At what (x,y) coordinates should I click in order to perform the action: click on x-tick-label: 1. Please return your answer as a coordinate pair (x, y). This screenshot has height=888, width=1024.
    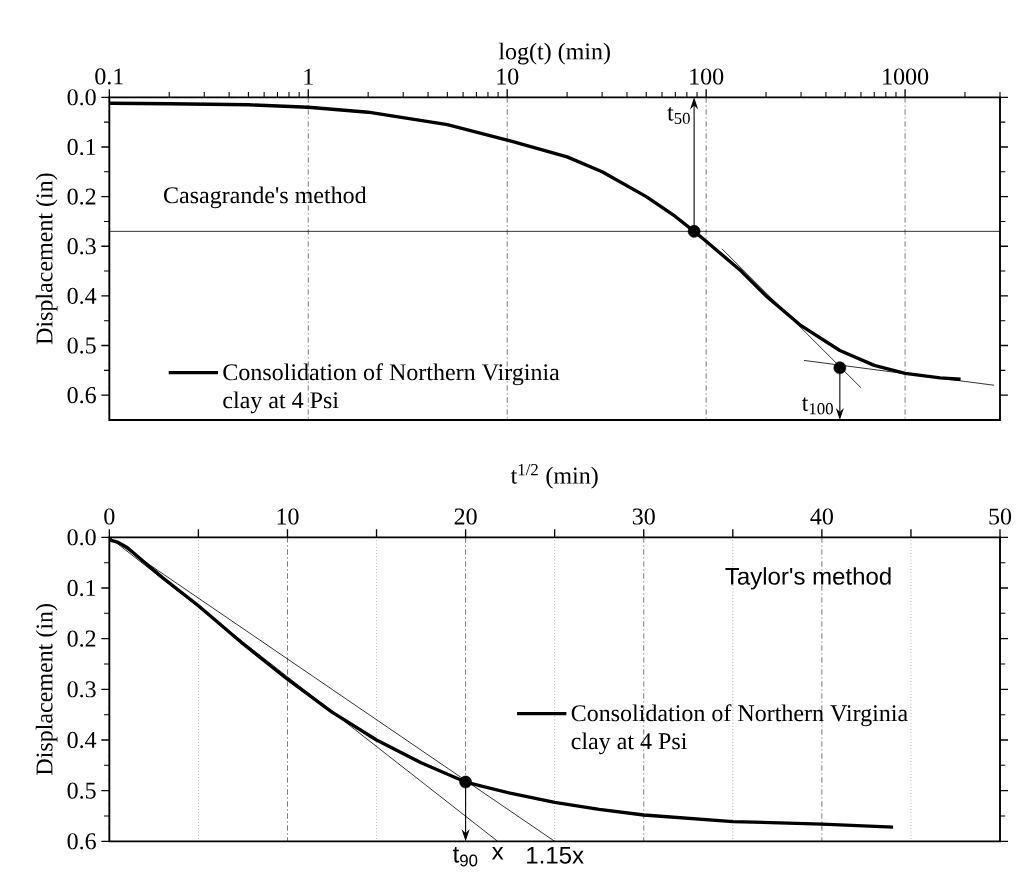
    Looking at the image, I should click on (308, 76).